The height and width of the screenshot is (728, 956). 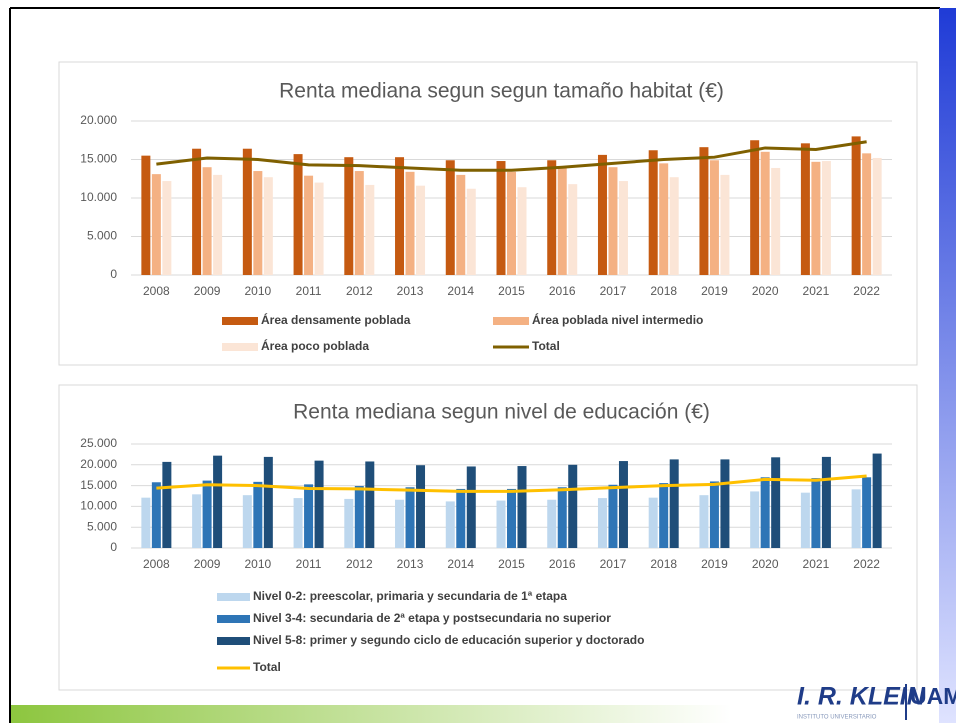 I want to click on x-tick-label: 2014, so click(x=460, y=564).